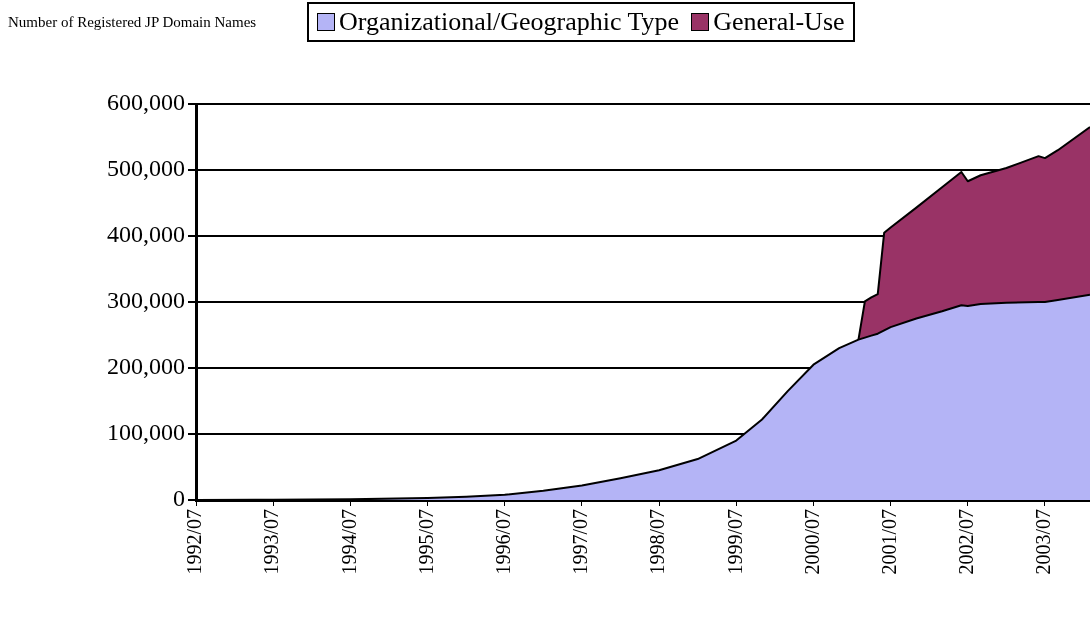 Image resolution: width=1090 pixels, height=631 pixels. I want to click on x-tick-label: 1998/07, so click(657, 542).